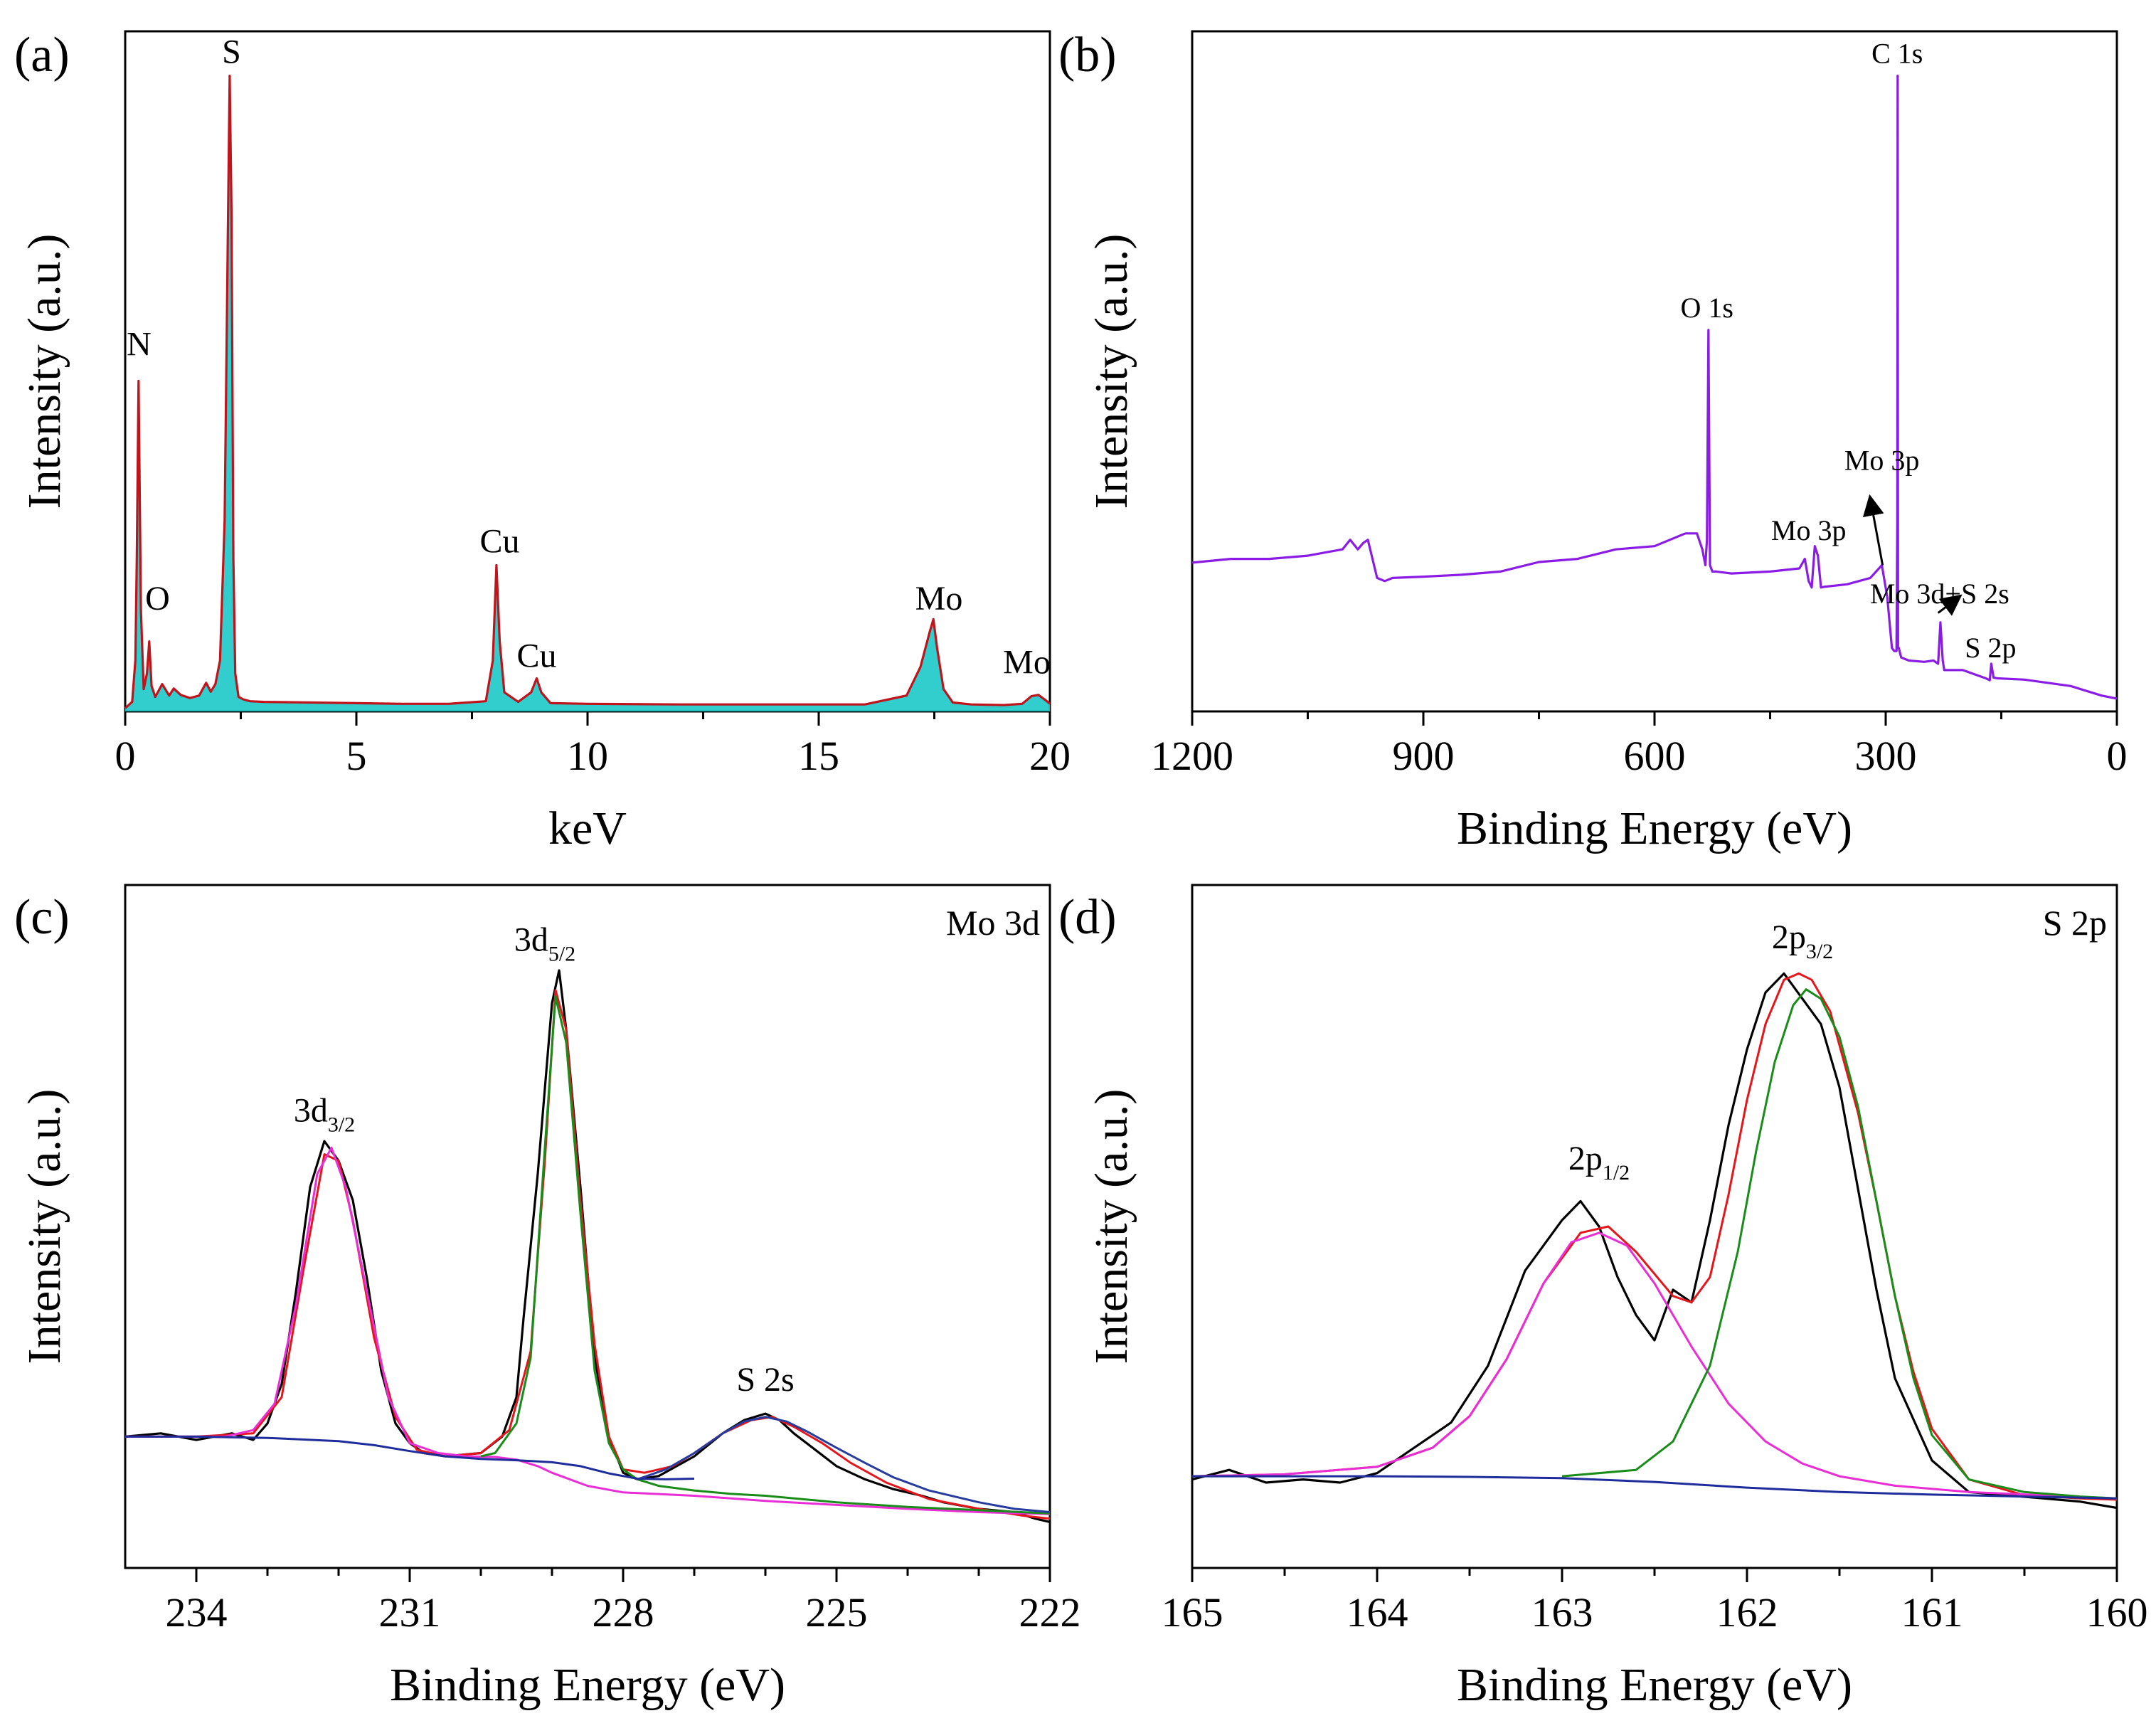  Describe the element at coordinates (587, 828) in the screenshot. I see `x-axis-label: keV` at that location.